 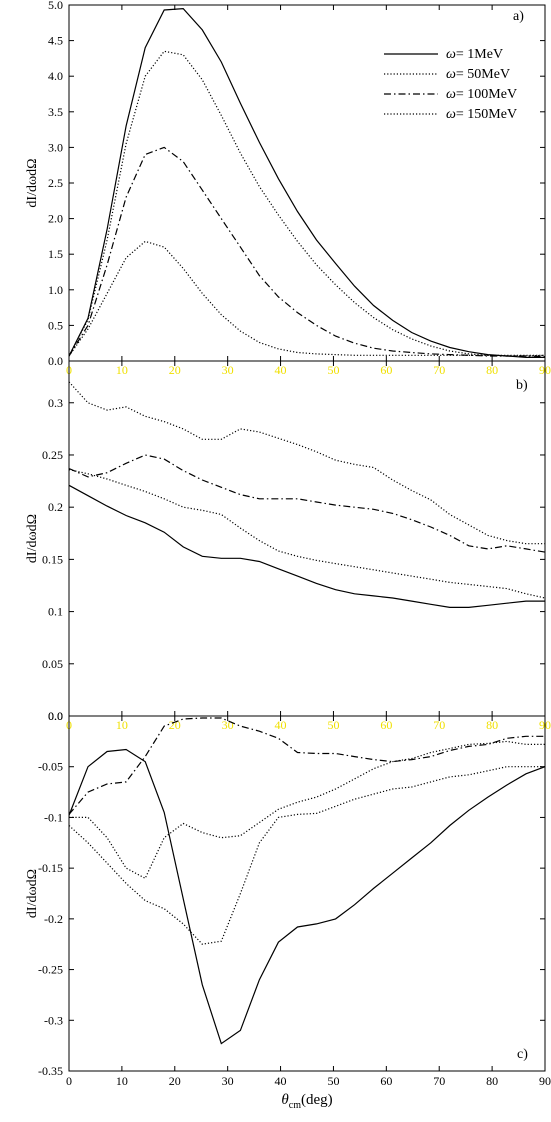 I want to click on legend-label: = 50MeV, so click(x=483, y=74).